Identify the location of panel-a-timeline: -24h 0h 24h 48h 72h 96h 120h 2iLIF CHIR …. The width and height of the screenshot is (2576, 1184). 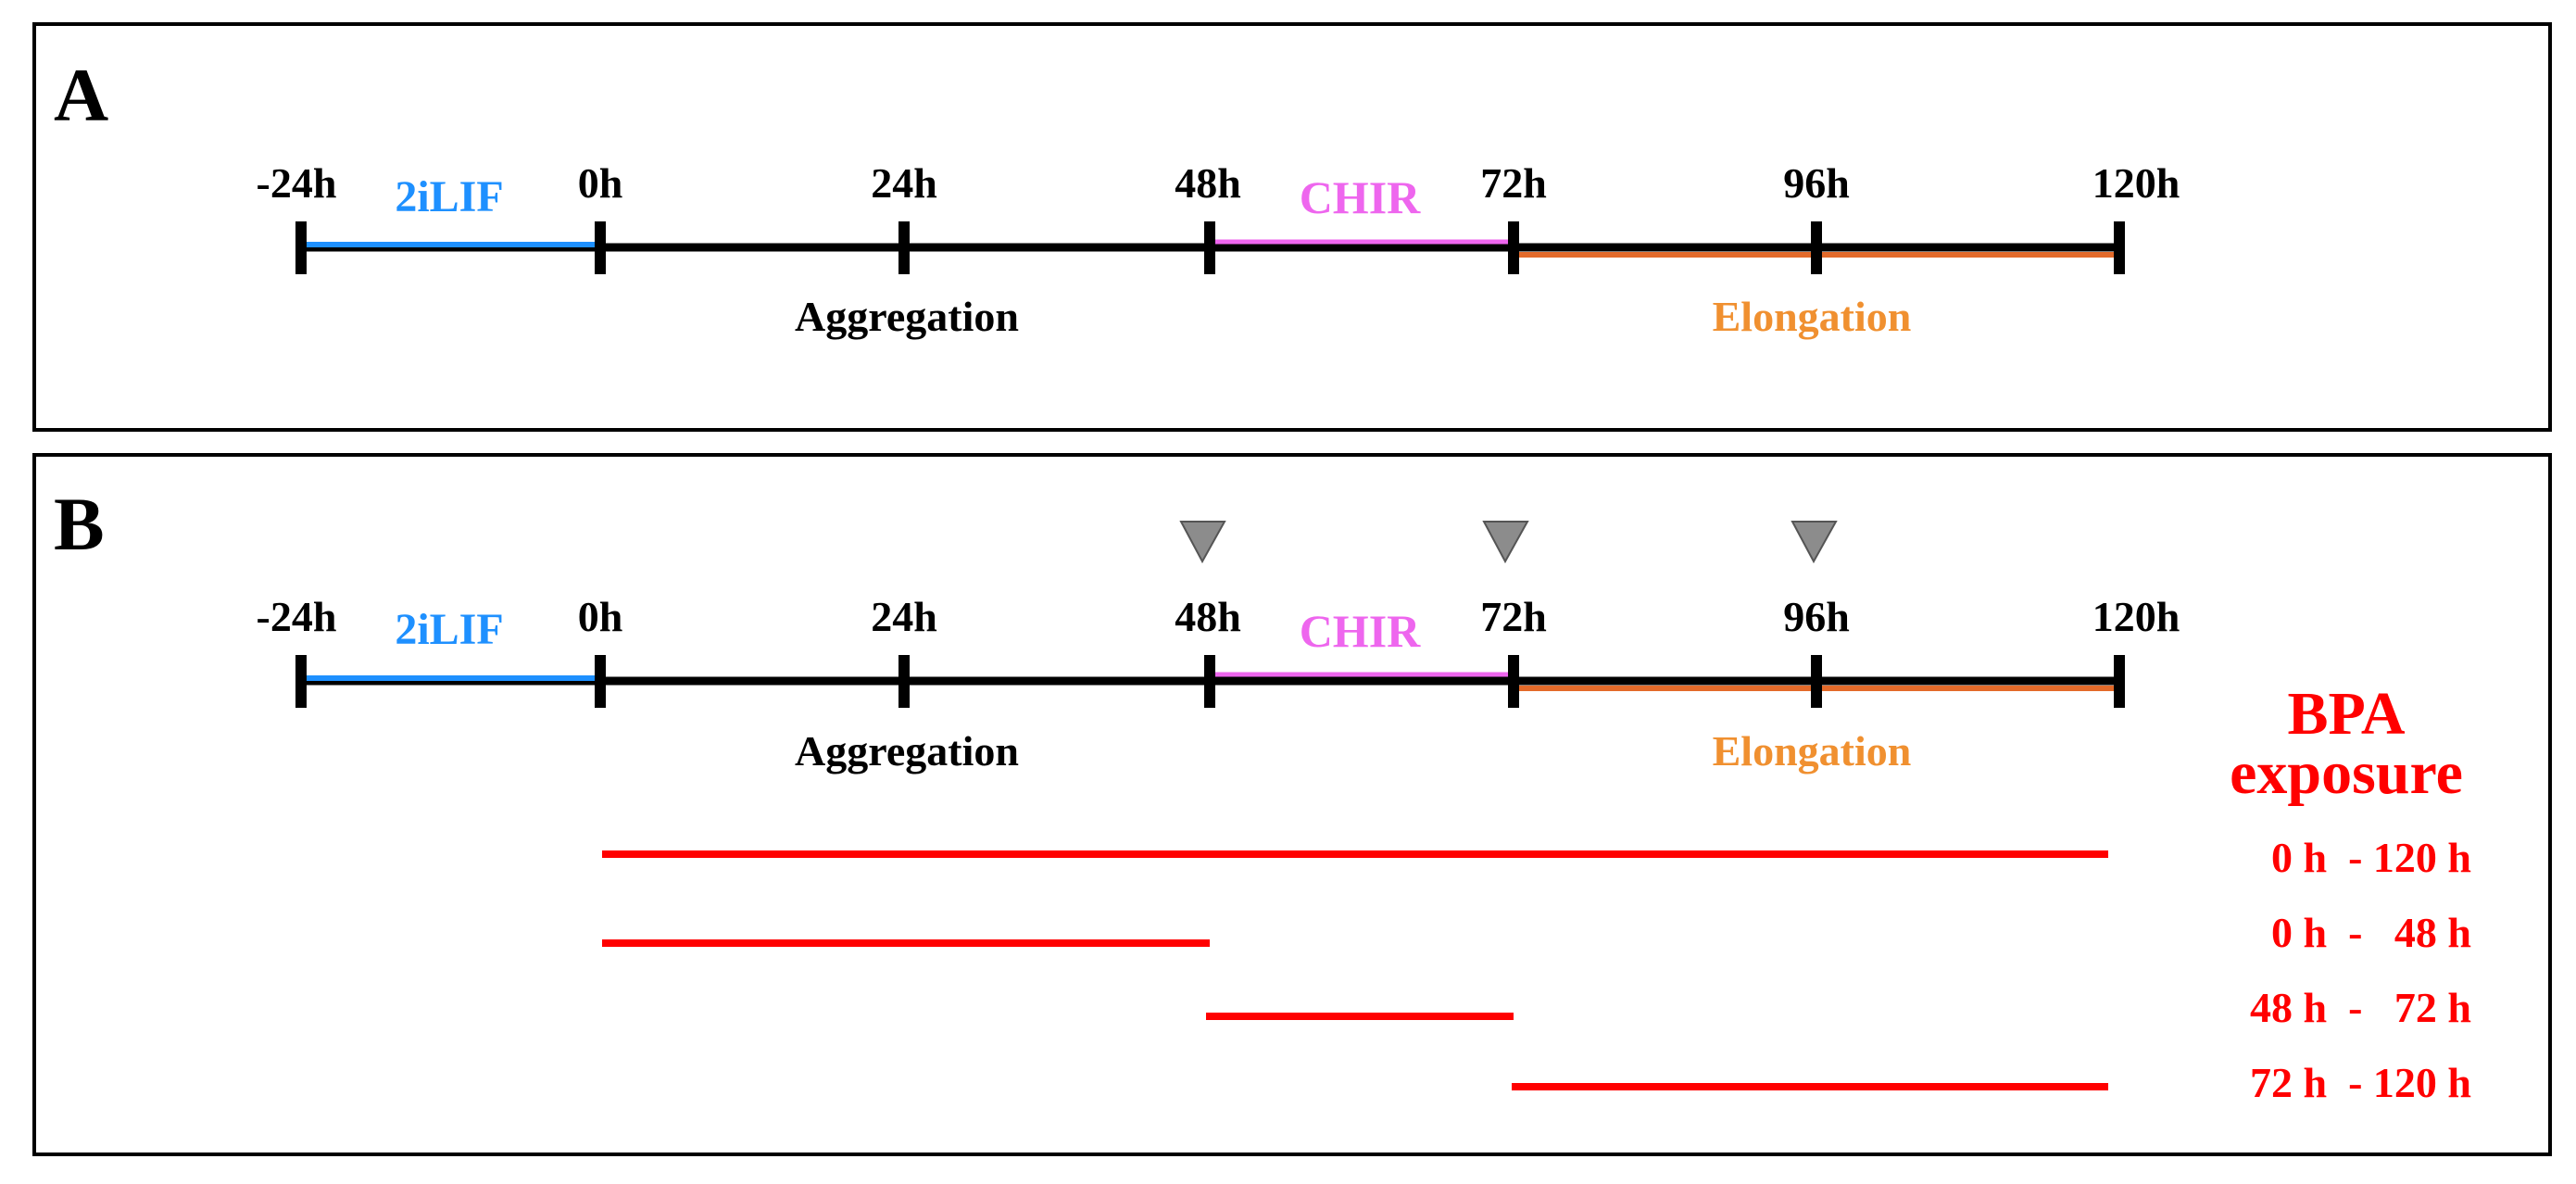
(1218, 250).